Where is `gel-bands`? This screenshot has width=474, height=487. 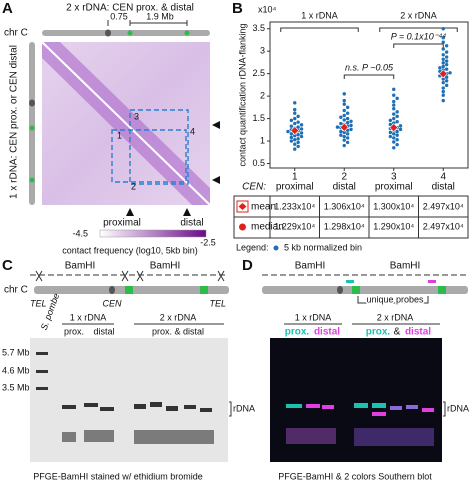
gel-bands is located at coordinates (125, 398).